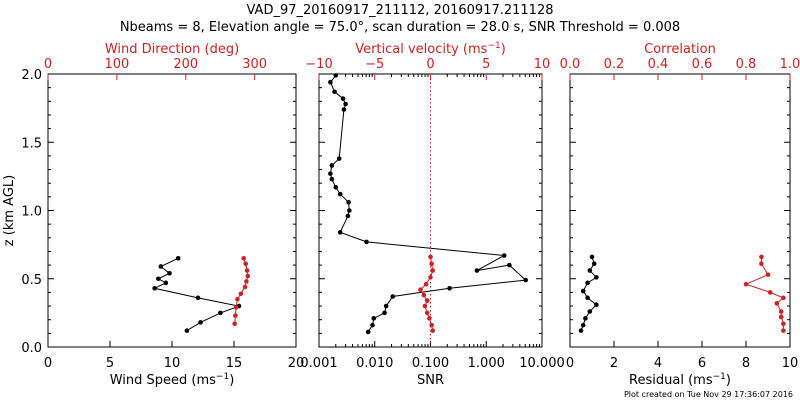 This screenshot has height=404, width=800. What do you see at coordinates (31, 75) in the screenshot?
I see `y-tick-label: 2.0` at bounding box center [31, 75].